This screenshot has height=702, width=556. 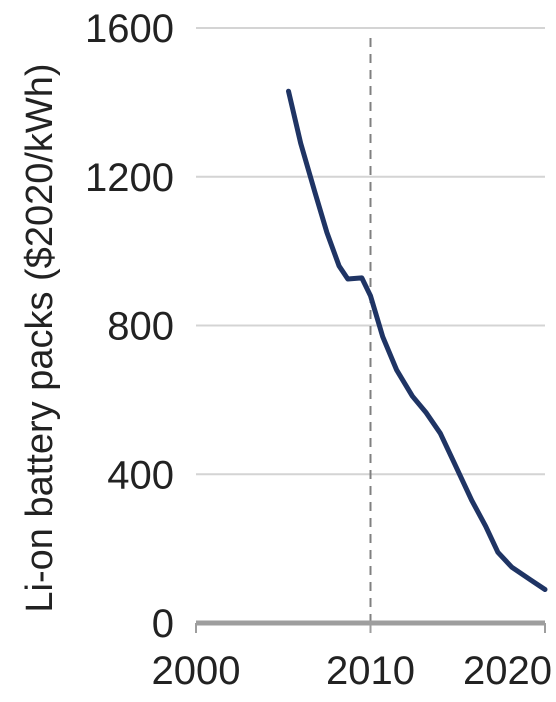 I want to click on x-tick-label: 2010, so click(x=370, y=671).